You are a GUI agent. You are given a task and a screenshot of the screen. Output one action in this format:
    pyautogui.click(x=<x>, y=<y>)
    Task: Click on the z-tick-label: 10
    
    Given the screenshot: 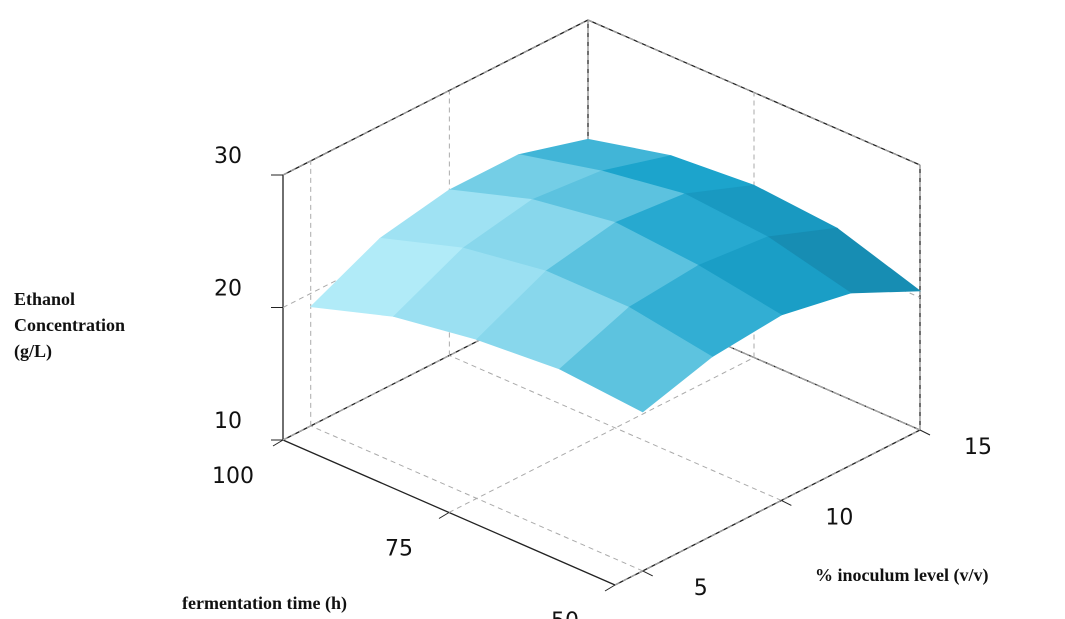 What is the action you would take?
    pyautogui.click(x=228, y=421)
    